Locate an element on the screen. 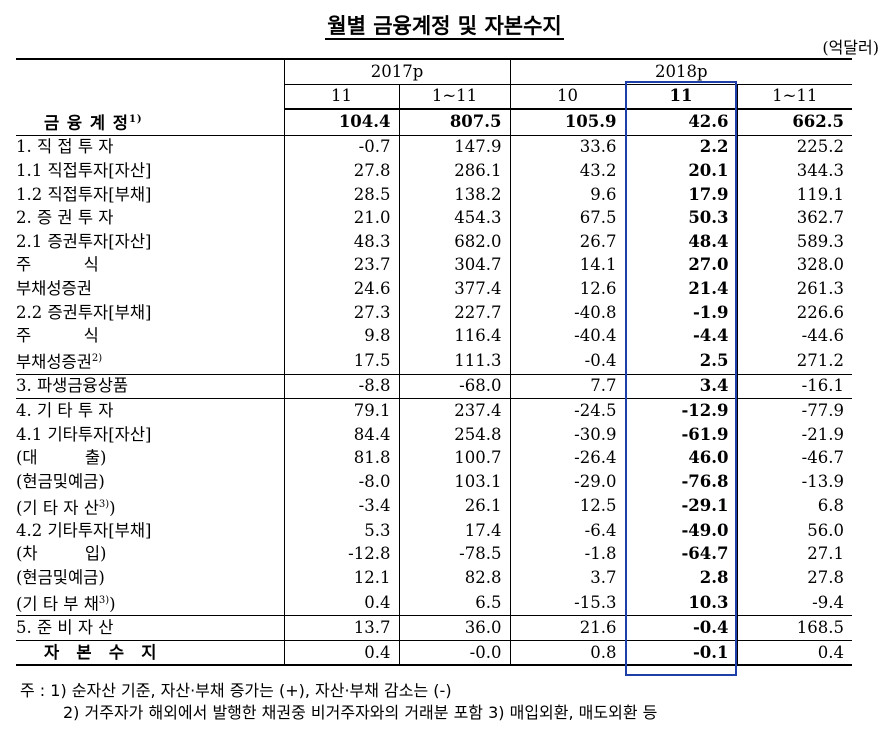 The width and height of the screenshot is (889, 747). cell-value: 0.8 is located at coordinates (568, 653).